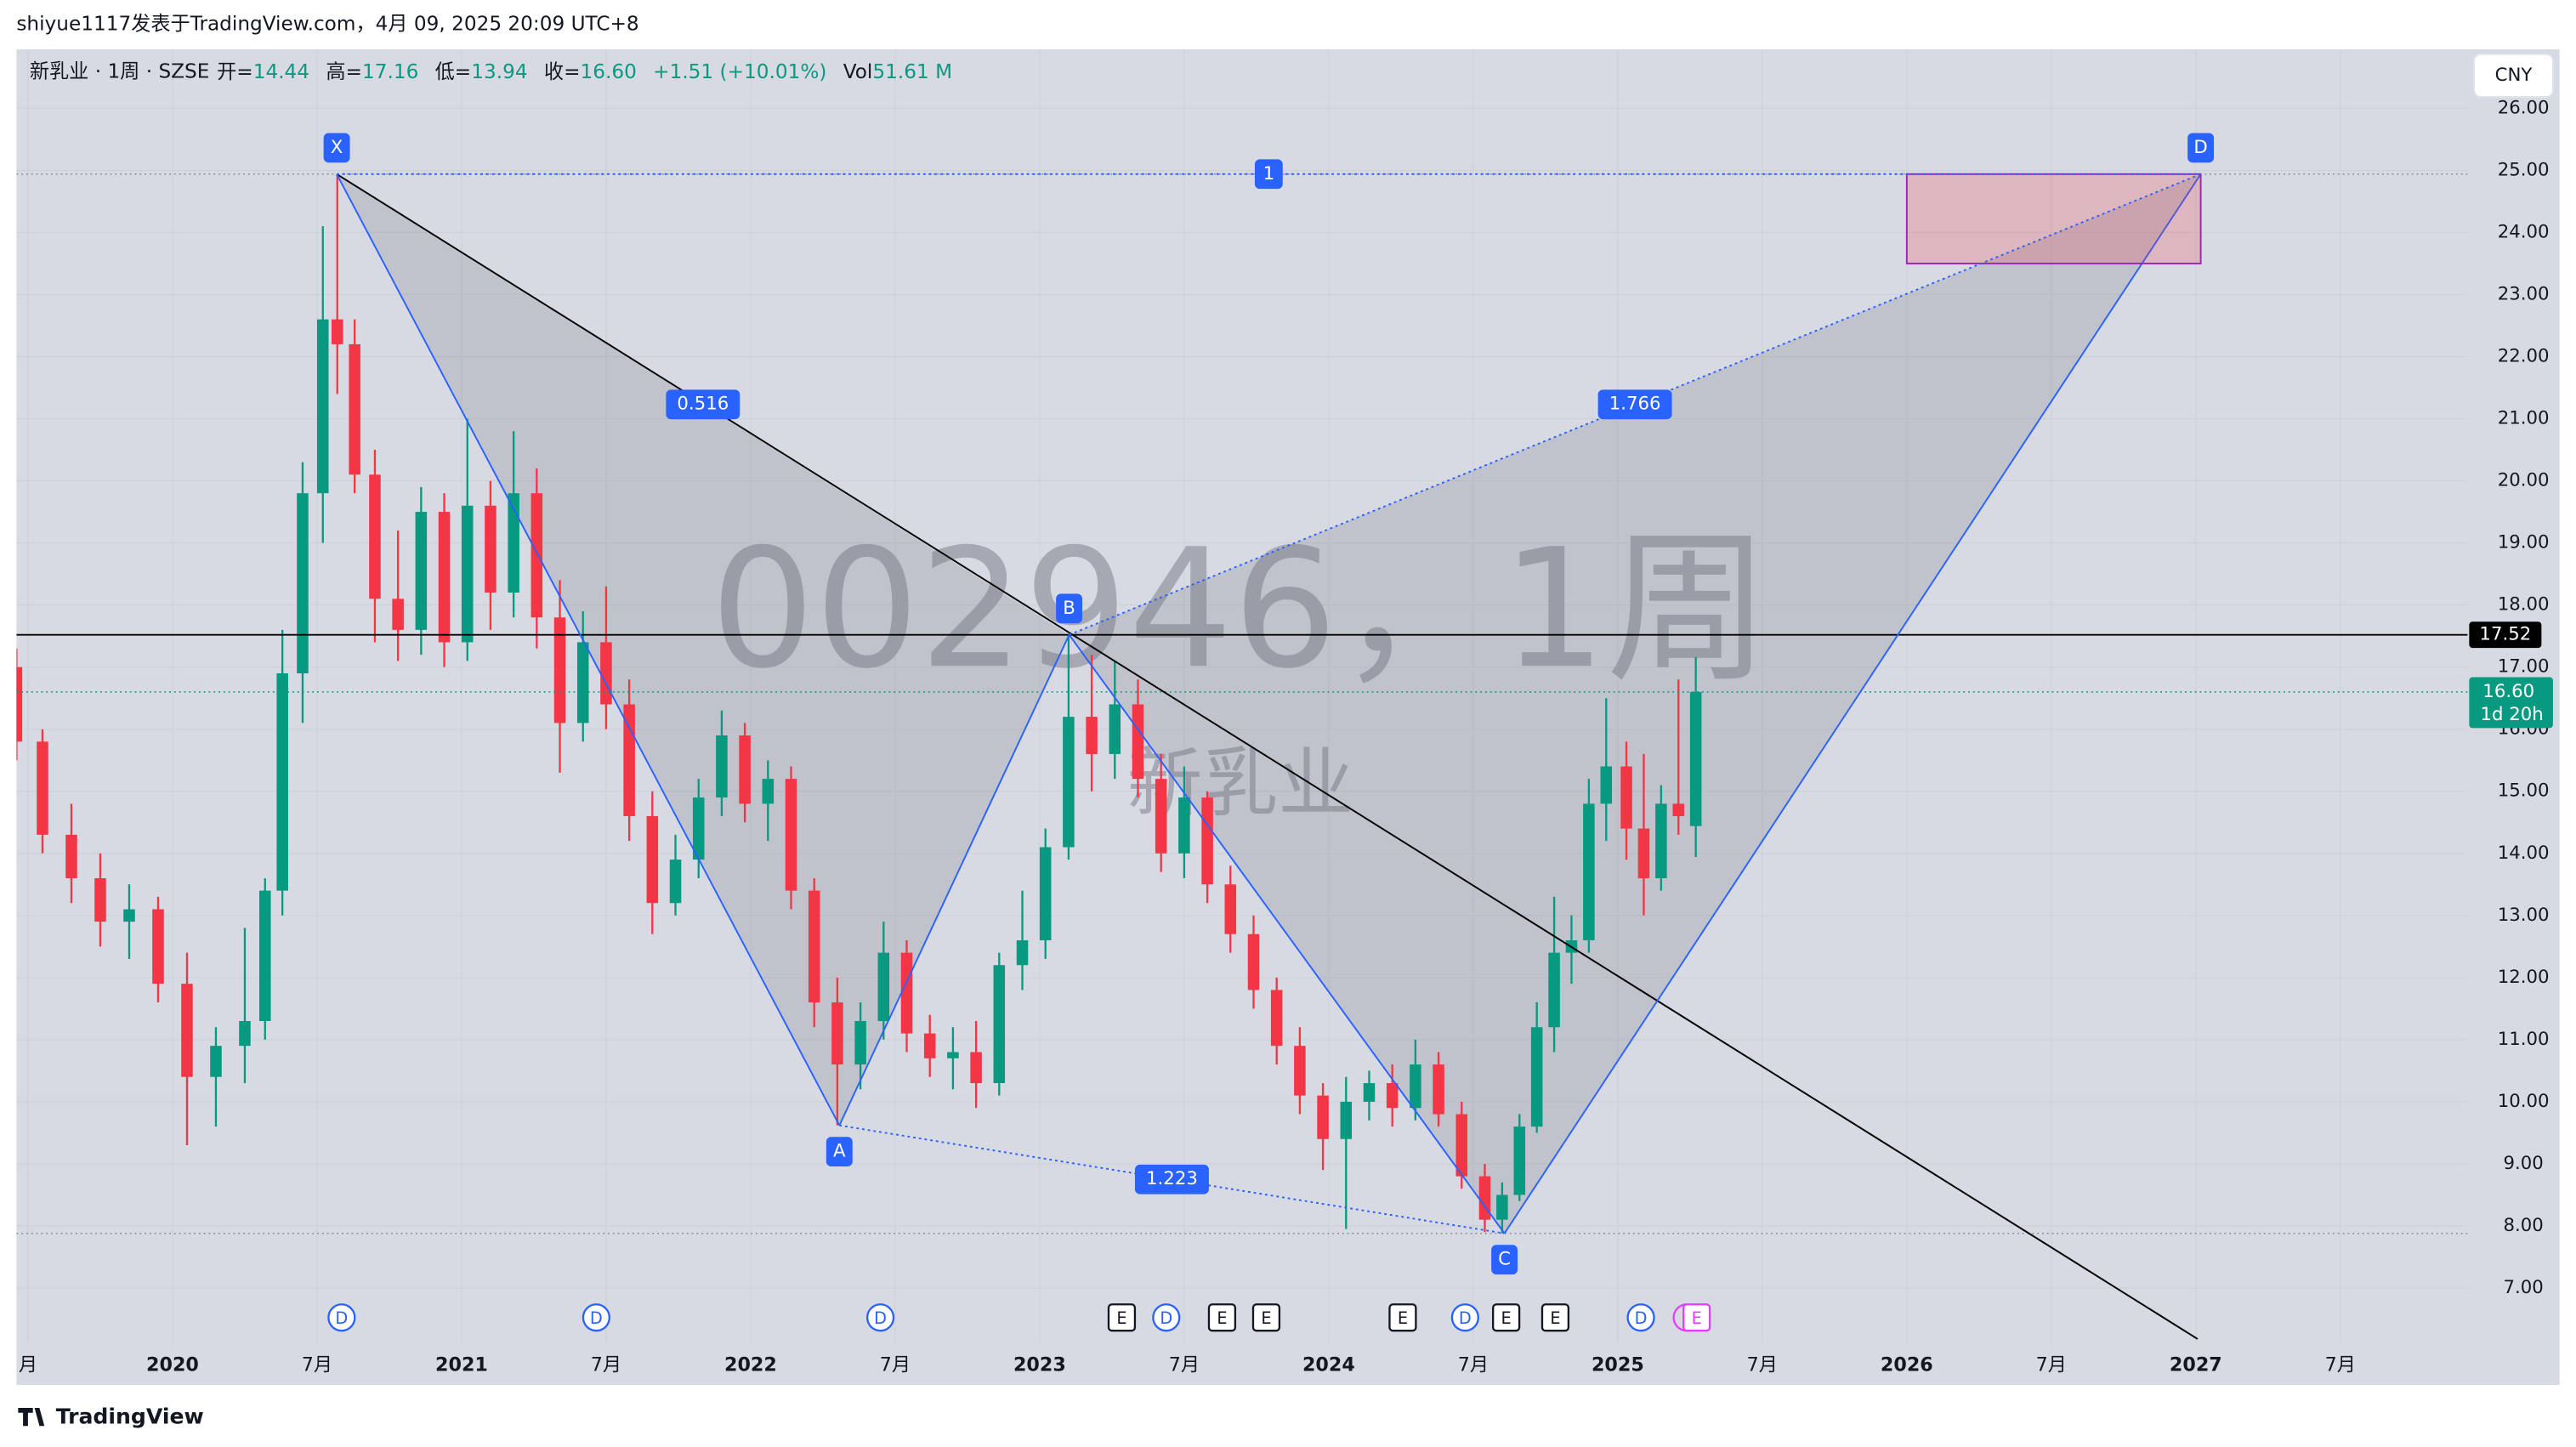 The height and width of the screenshot is (1447, 2576). What do you see at coordinates (337, 147) in the screenshot?
I see `point-label: X` at bounding box center [337, 147].